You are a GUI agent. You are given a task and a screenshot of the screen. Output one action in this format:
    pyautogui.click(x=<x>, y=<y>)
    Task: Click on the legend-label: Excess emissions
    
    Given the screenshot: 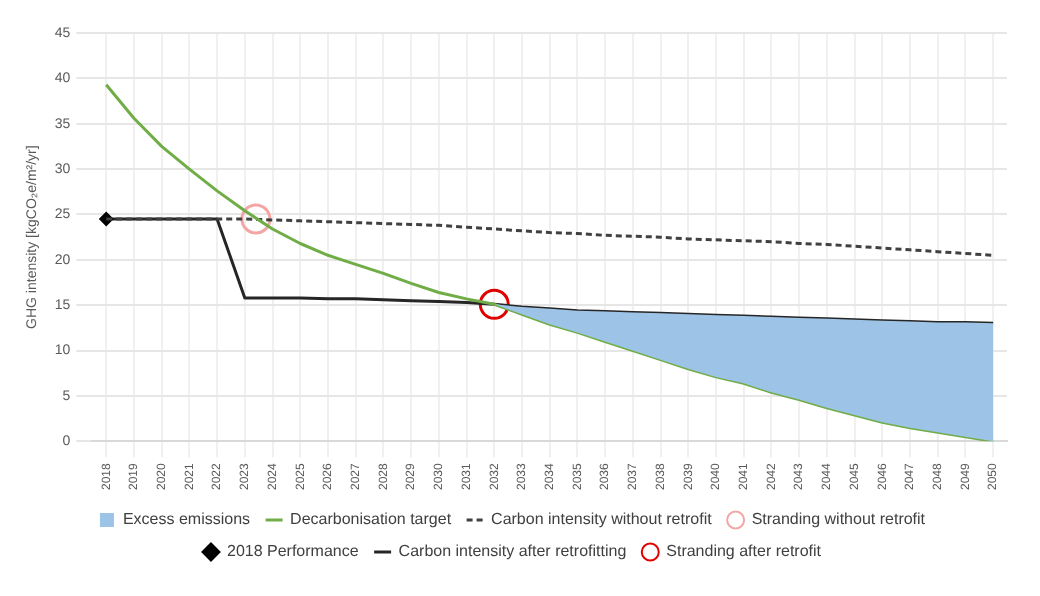 What is the action you would take?
    pyautogui.click(x=186, y=519)
    